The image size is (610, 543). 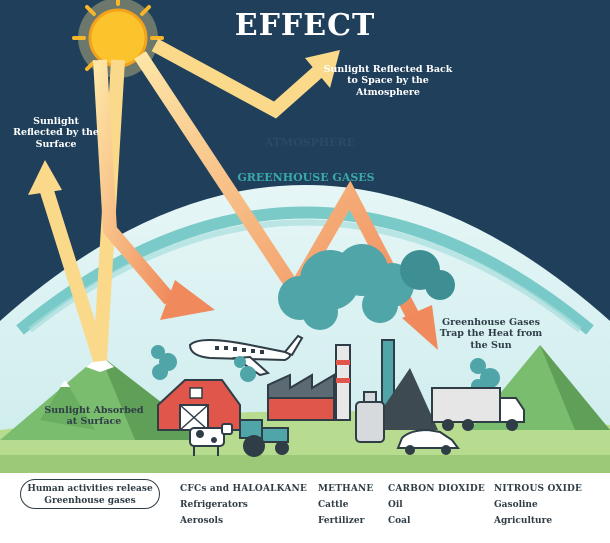 I want to click on car-icon, so click(x=428, y=441).